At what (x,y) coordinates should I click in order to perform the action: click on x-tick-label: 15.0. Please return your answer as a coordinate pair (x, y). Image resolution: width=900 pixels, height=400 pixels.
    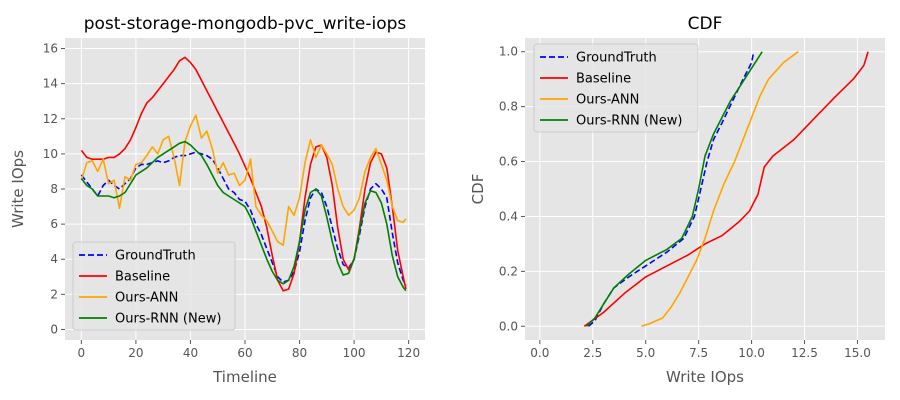
    Looking at the image, I should click on (857, 353).